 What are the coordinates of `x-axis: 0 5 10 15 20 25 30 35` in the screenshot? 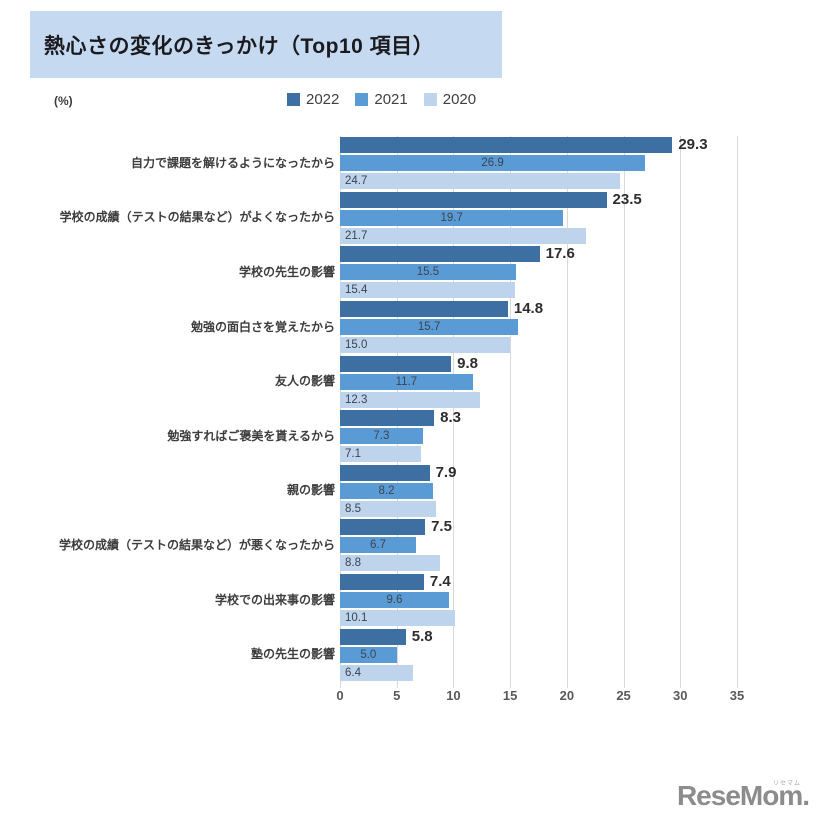 It's located at (540, 698).